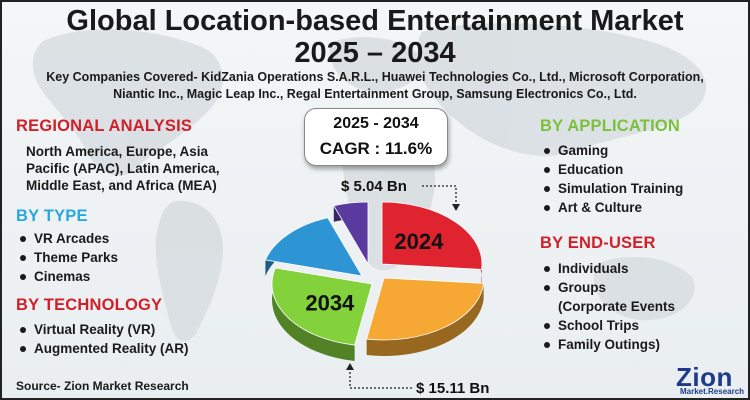 Image resolution: width=750 pixels, height=400 pixels. I want to click on logo-wordmark: Zion, so click(704, 377).